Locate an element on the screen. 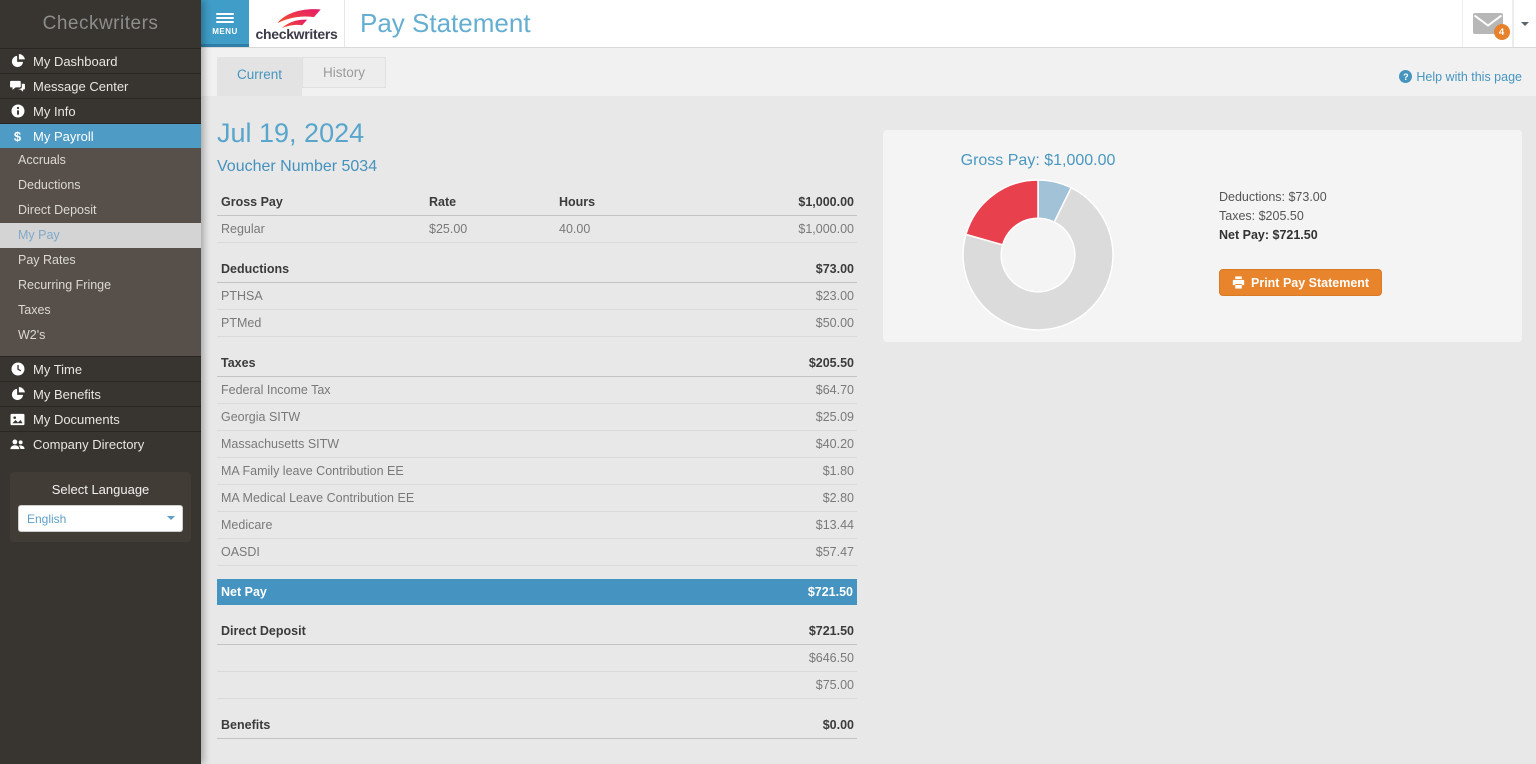 Image resolution: width=1536 pixels, height=764 pixels. sidebar-item-label: My Documents is located at coordinates (76, 419).